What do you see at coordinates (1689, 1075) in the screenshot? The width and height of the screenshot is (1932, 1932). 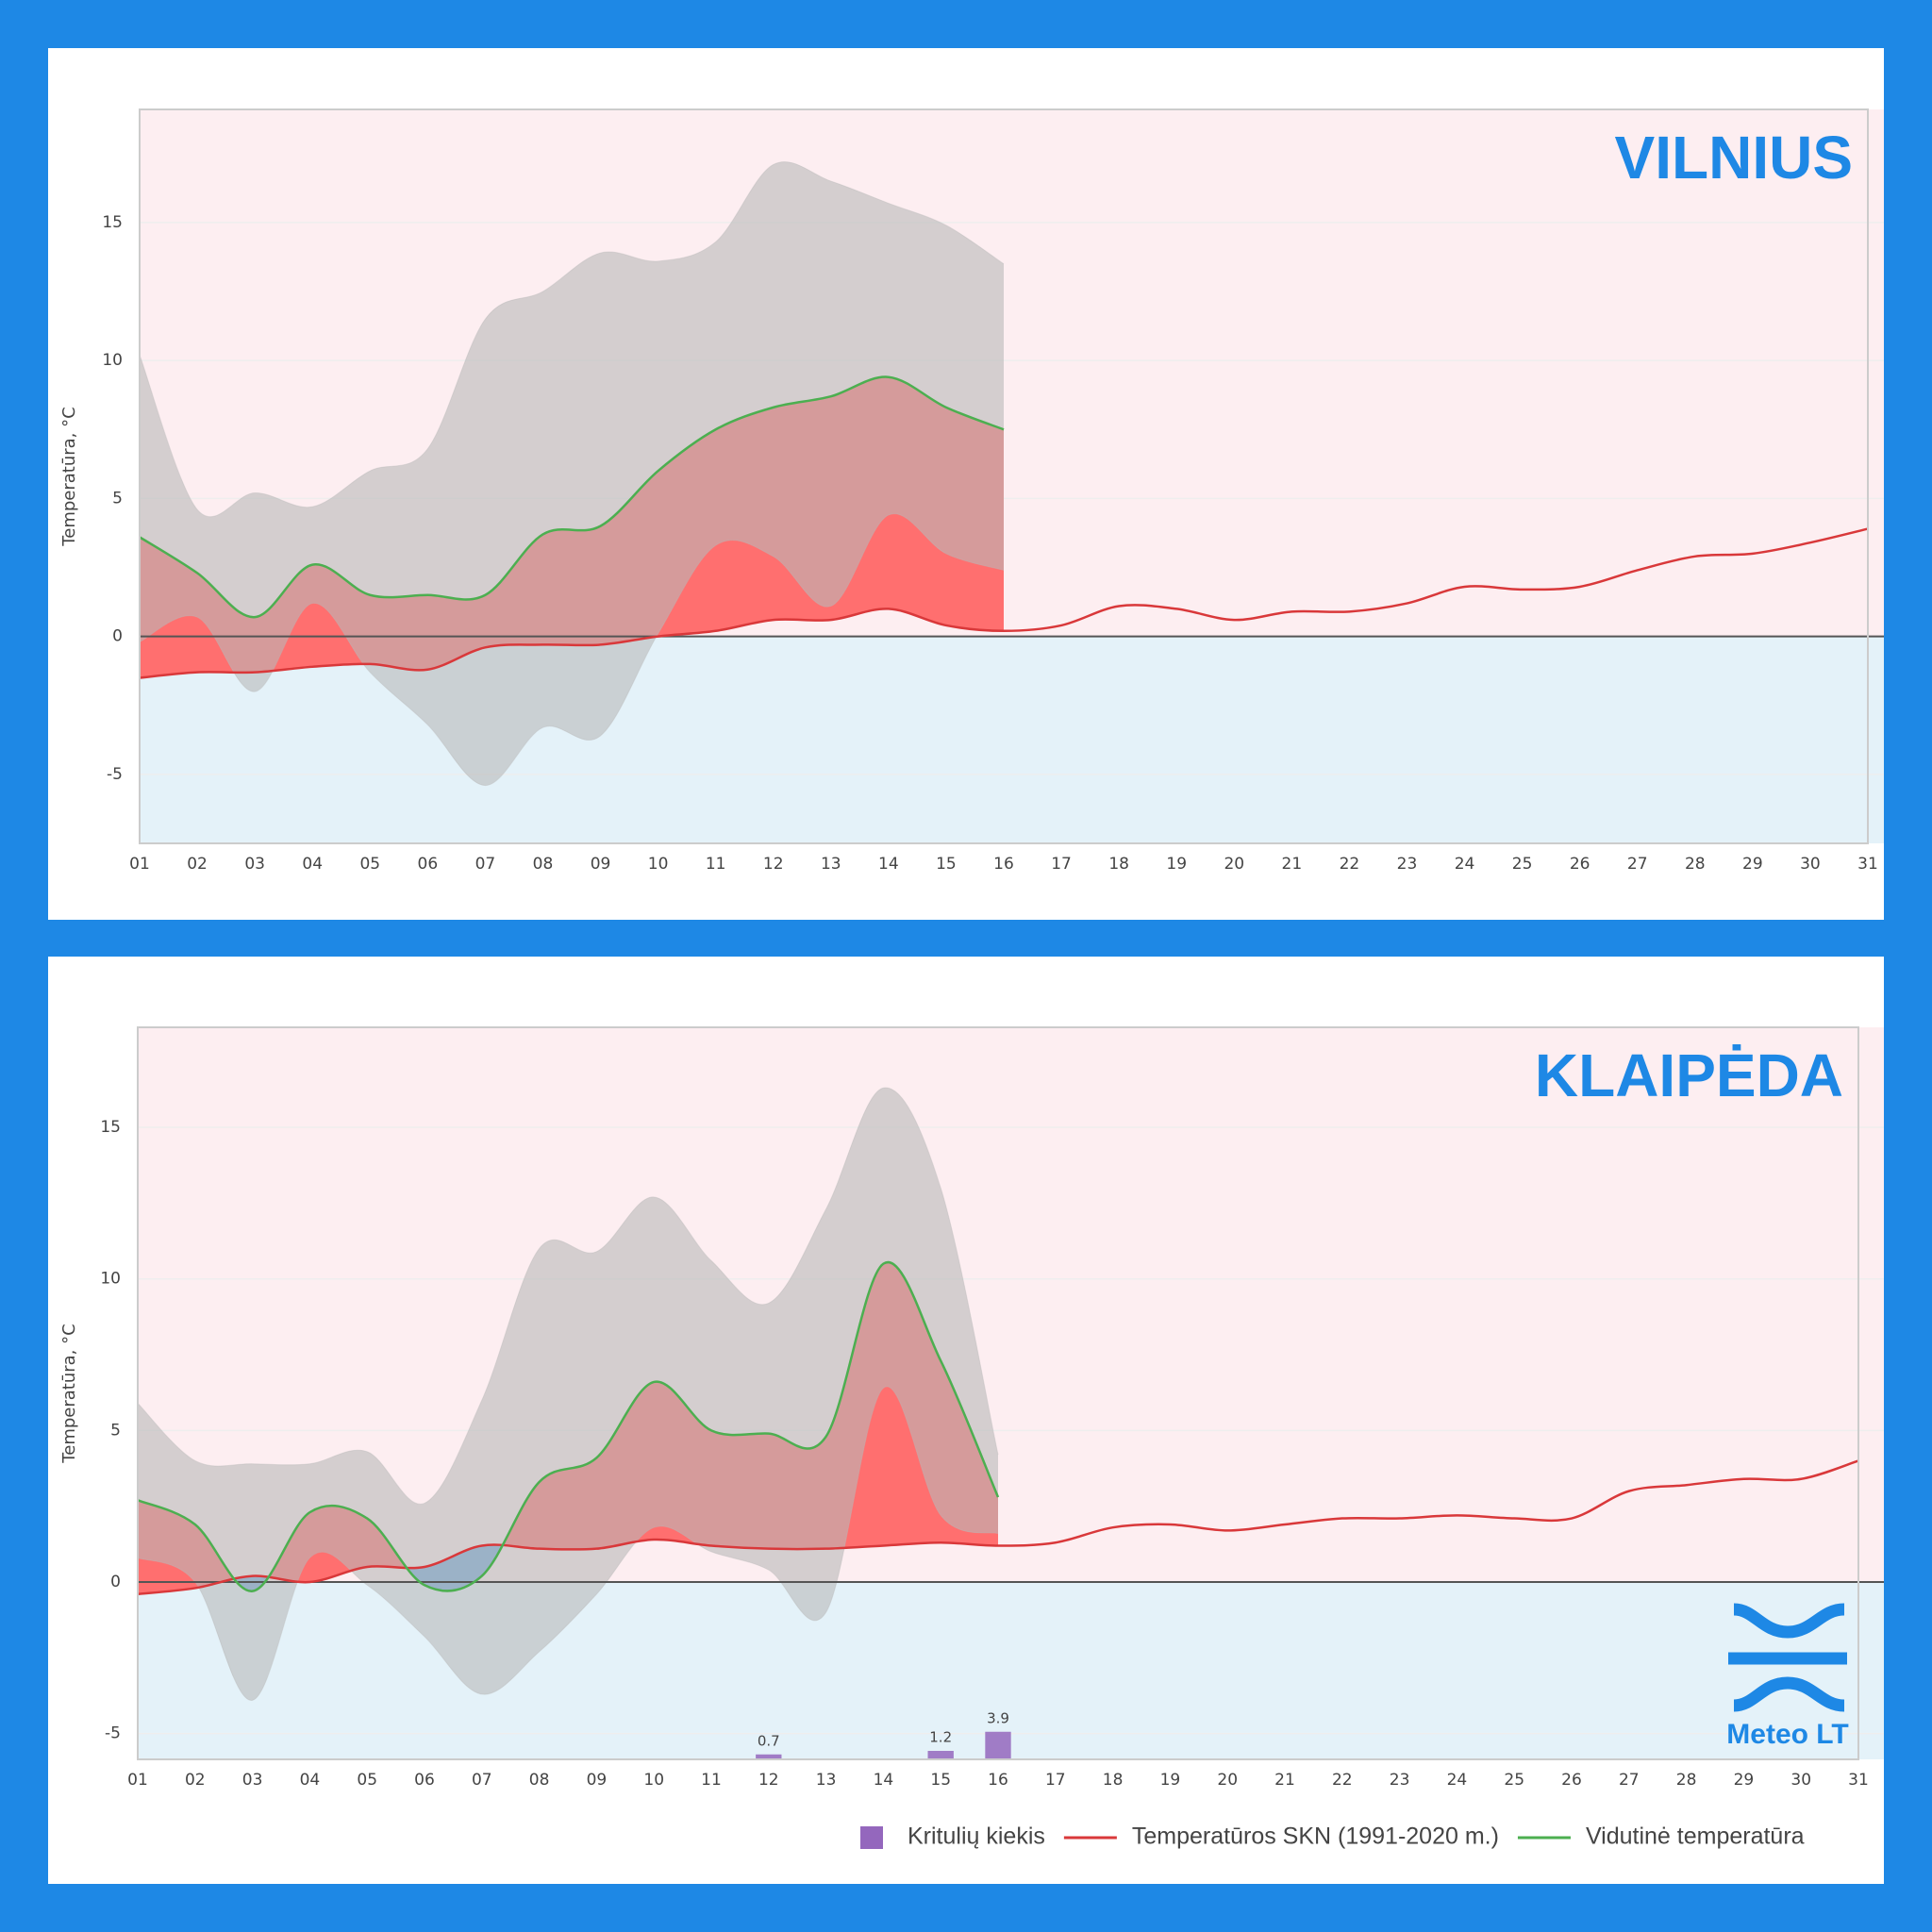 I see `city-title: KLAIPĖDA` at bounding box center [1689, 1075].